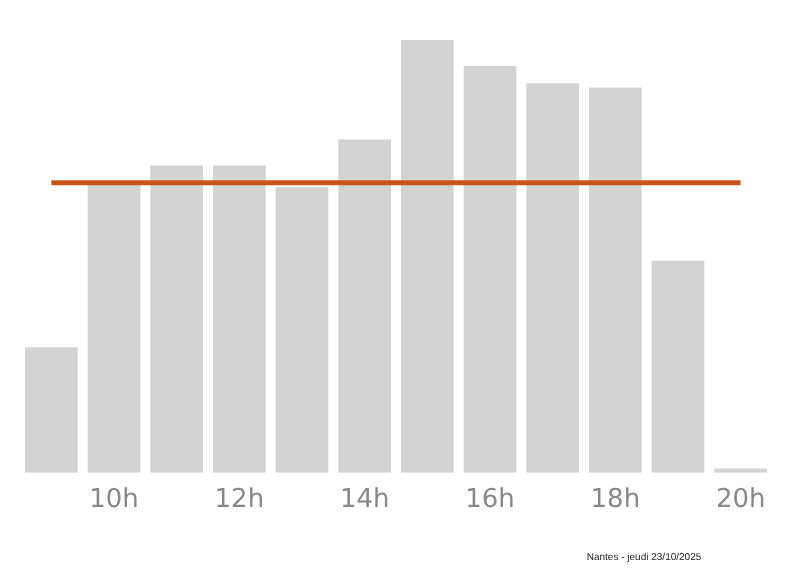 The height and width of the screenshot is (572, 800). I want to click on x-tick-label: 20h, so click(740, 500).